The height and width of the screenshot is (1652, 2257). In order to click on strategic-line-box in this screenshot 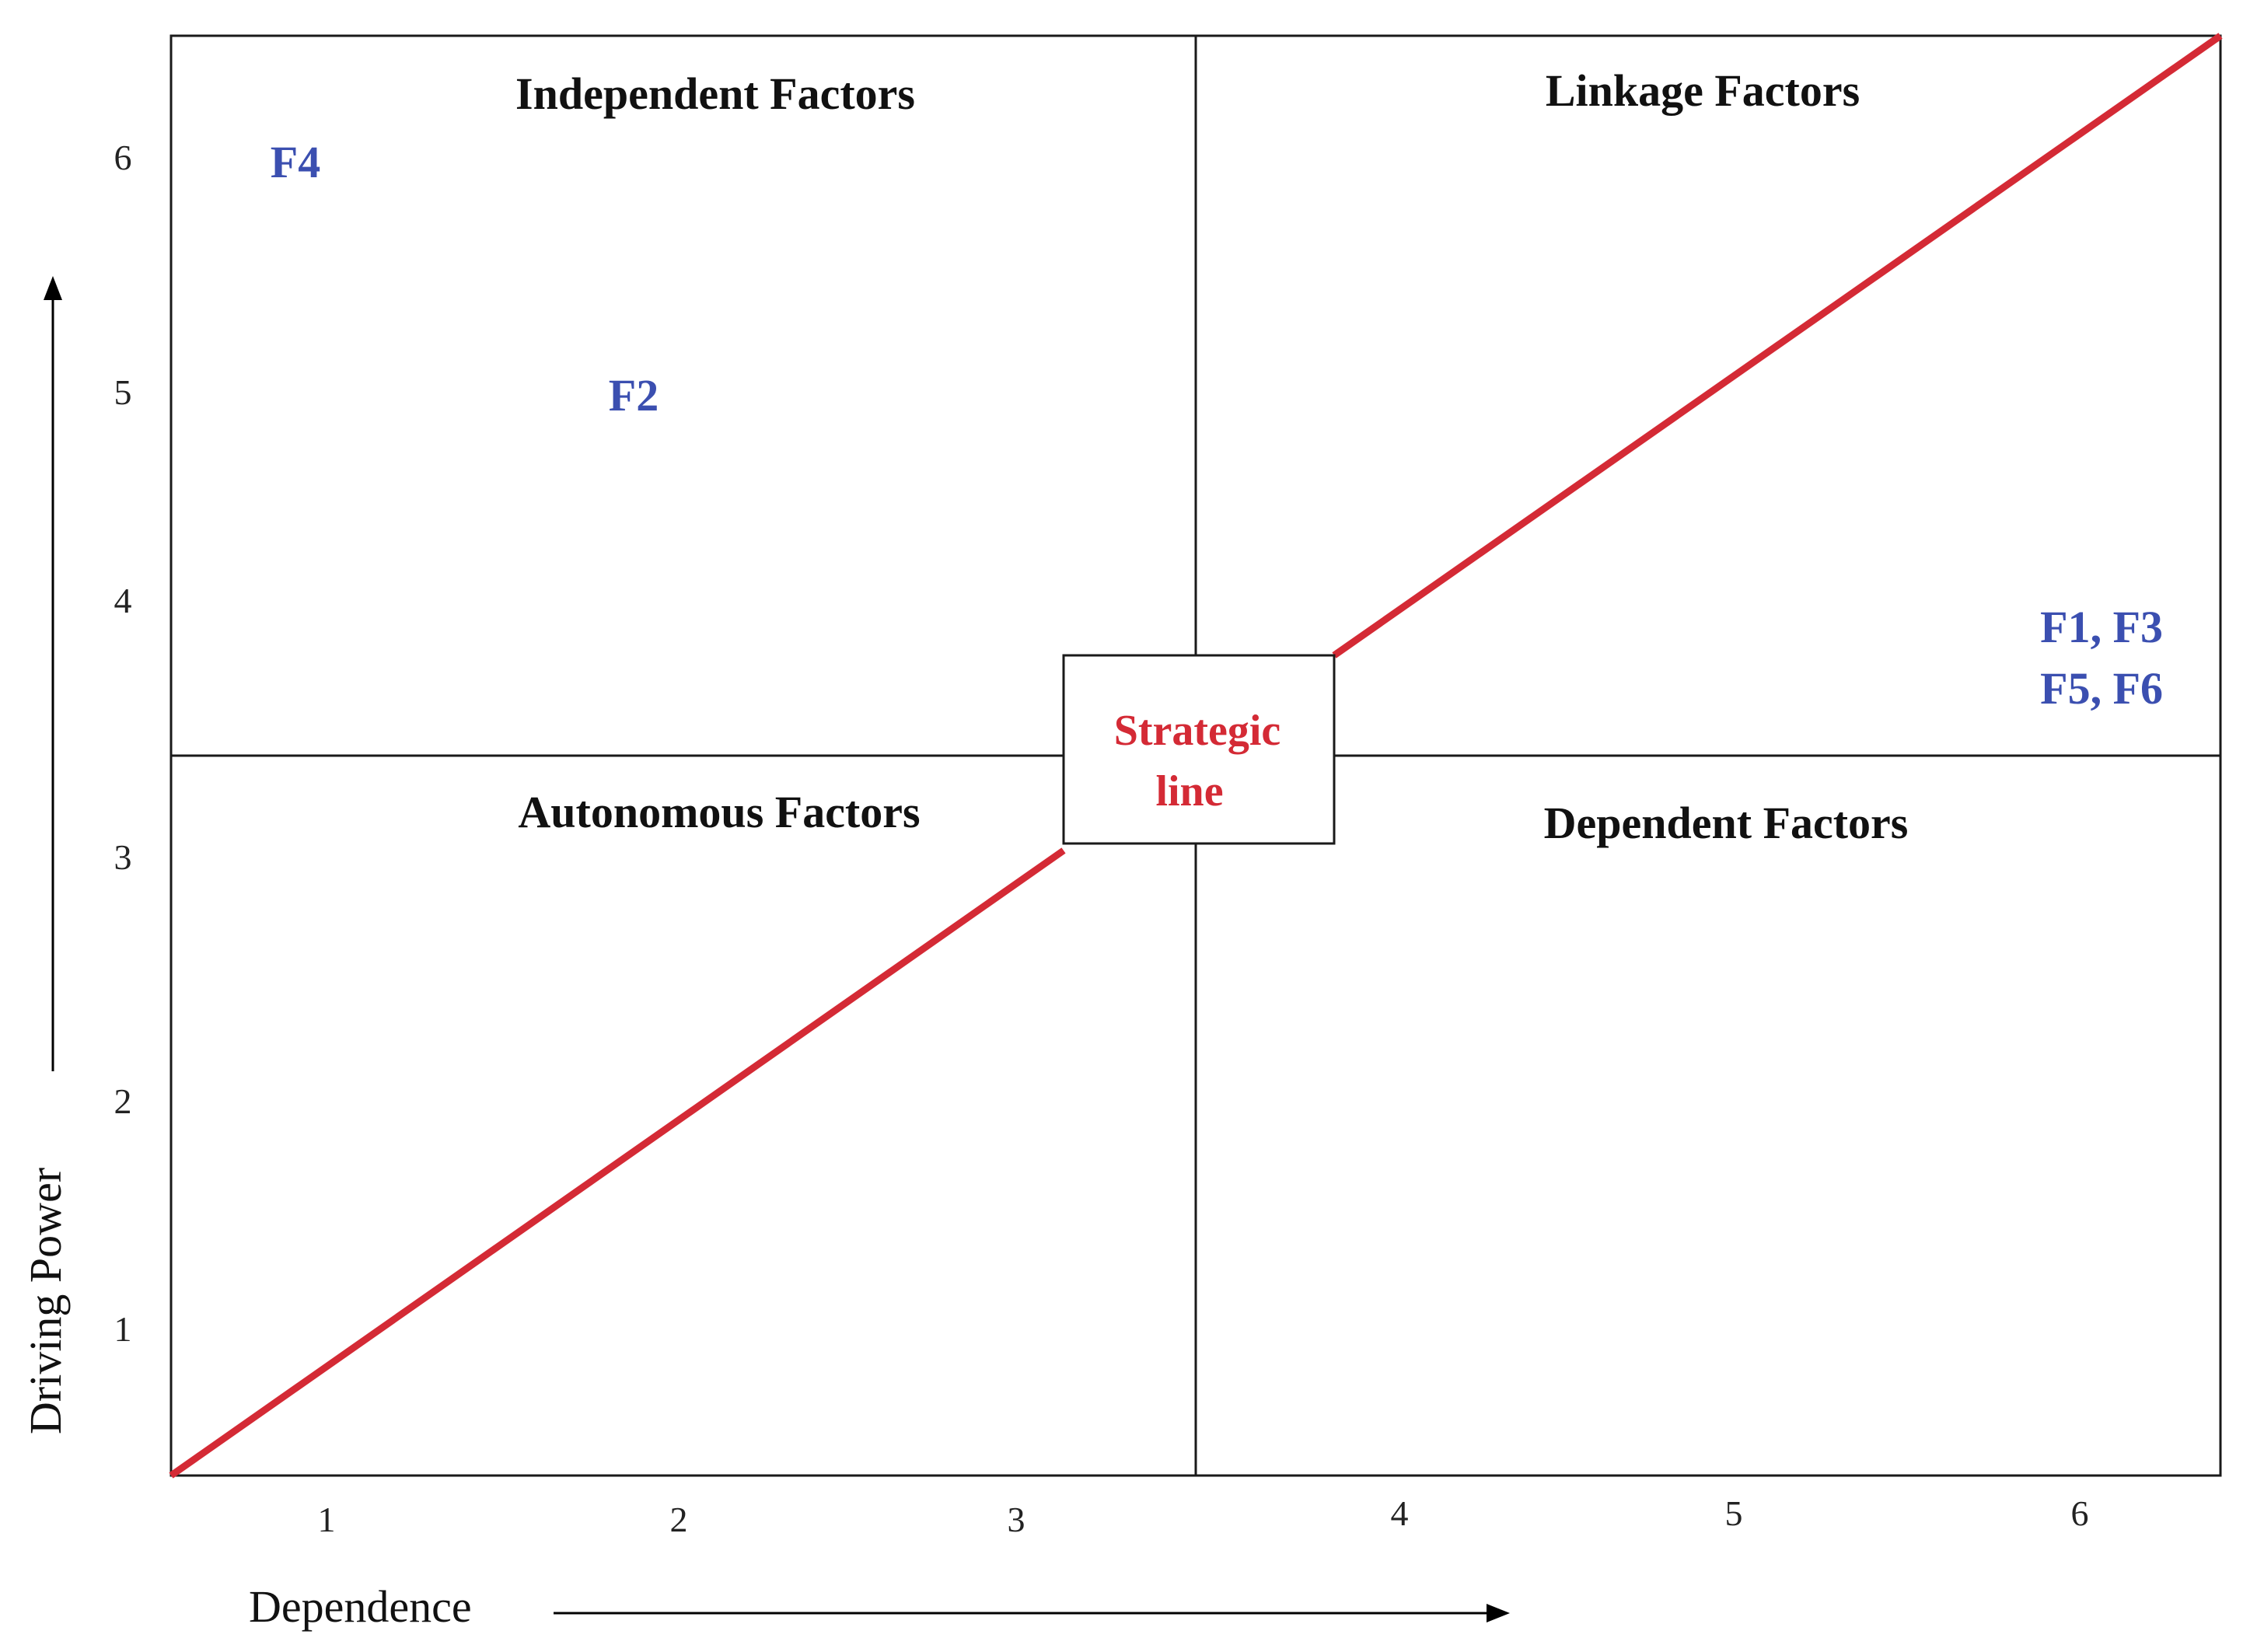, I will do `click(1199, 749)`.